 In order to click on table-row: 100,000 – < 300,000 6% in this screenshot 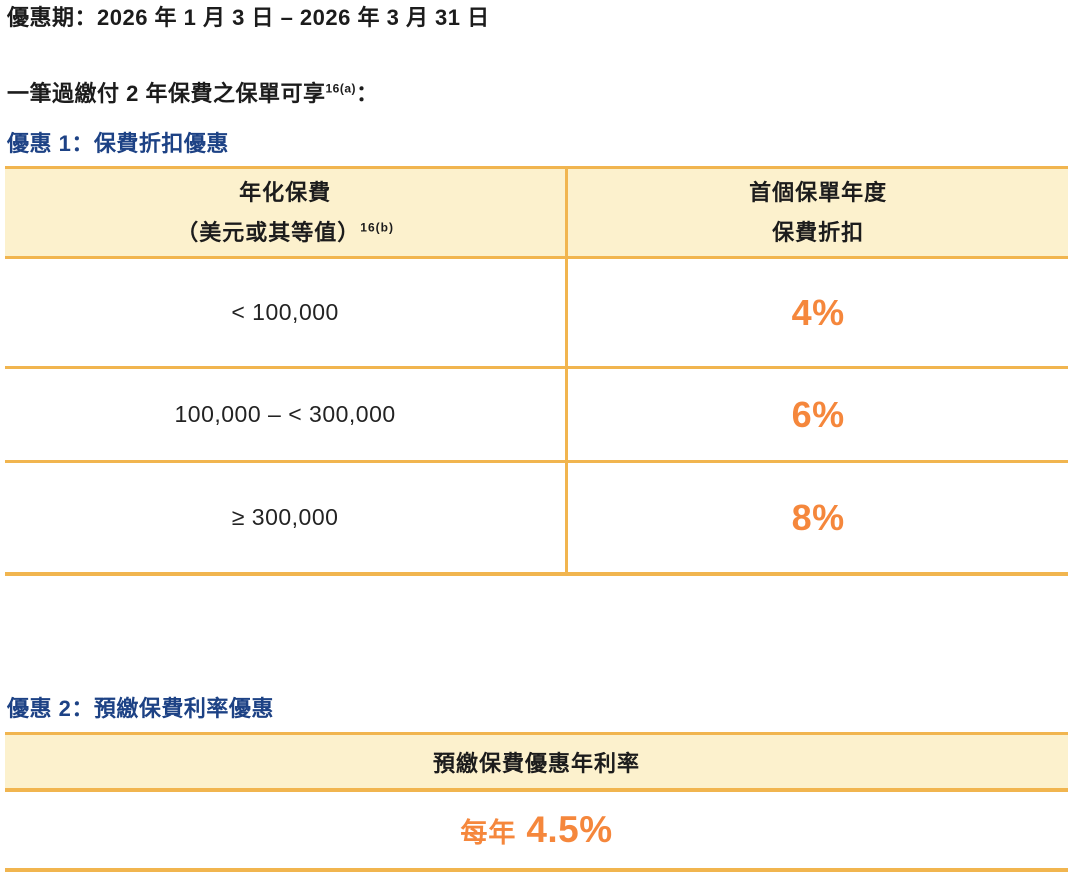, I will do `click(536, 416)`.